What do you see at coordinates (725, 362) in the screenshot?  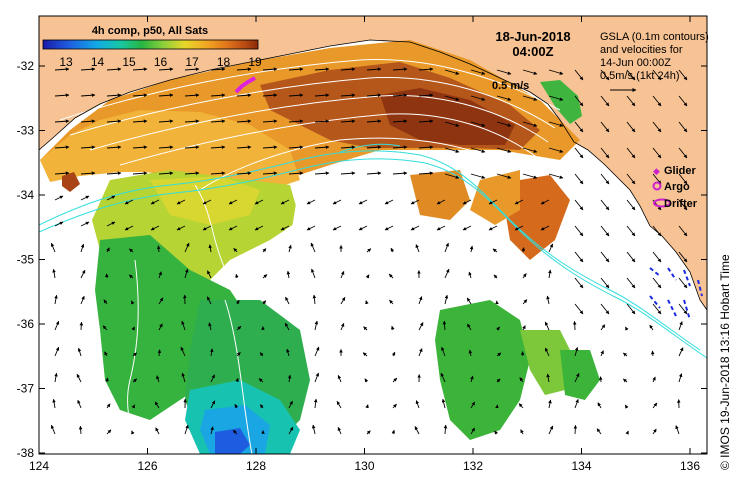 I see `credit-text: © IMOS 19-Jun-2018 13:16 Hobart Time` at bounding box center [725, 362].